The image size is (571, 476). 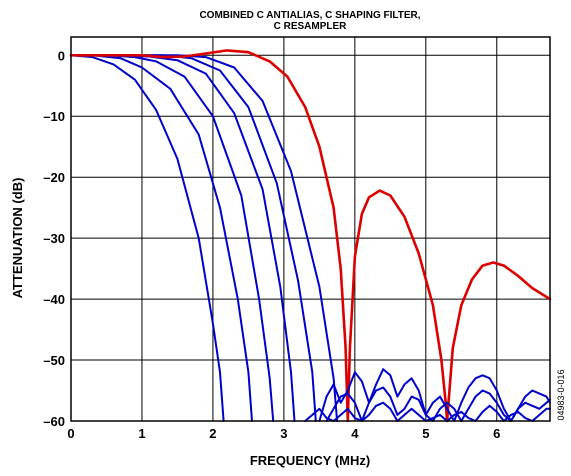 I want to click on x-tick-label: 2, so click(x=212, y=433).